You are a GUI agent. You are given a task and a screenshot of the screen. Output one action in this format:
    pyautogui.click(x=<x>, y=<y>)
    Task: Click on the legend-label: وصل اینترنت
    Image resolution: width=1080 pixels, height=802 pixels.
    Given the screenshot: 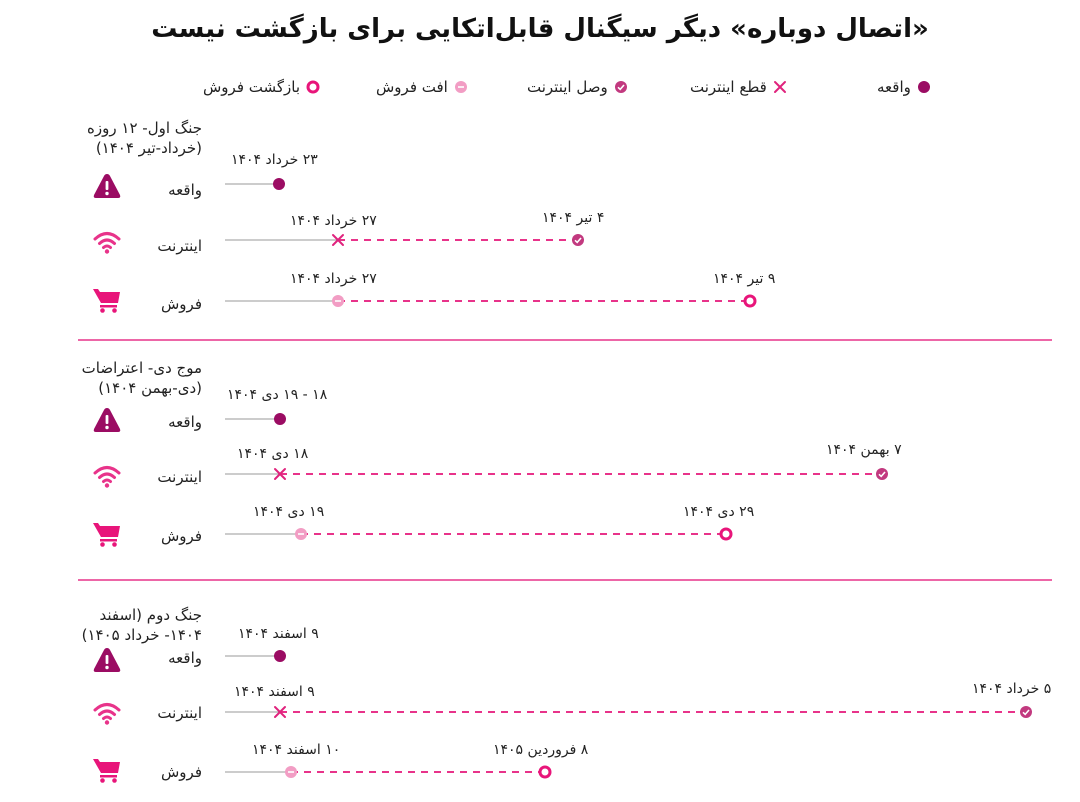 What is the action you would take?
    pyautogui.click(x=567, y=87)
    